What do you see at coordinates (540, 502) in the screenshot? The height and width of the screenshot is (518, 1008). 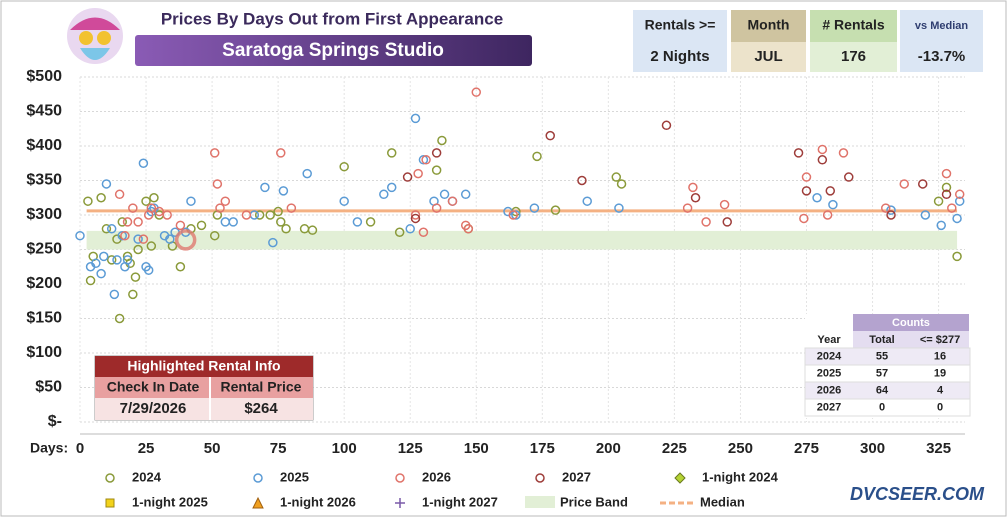 I see `legend-band` at bounding box center [540, 502].